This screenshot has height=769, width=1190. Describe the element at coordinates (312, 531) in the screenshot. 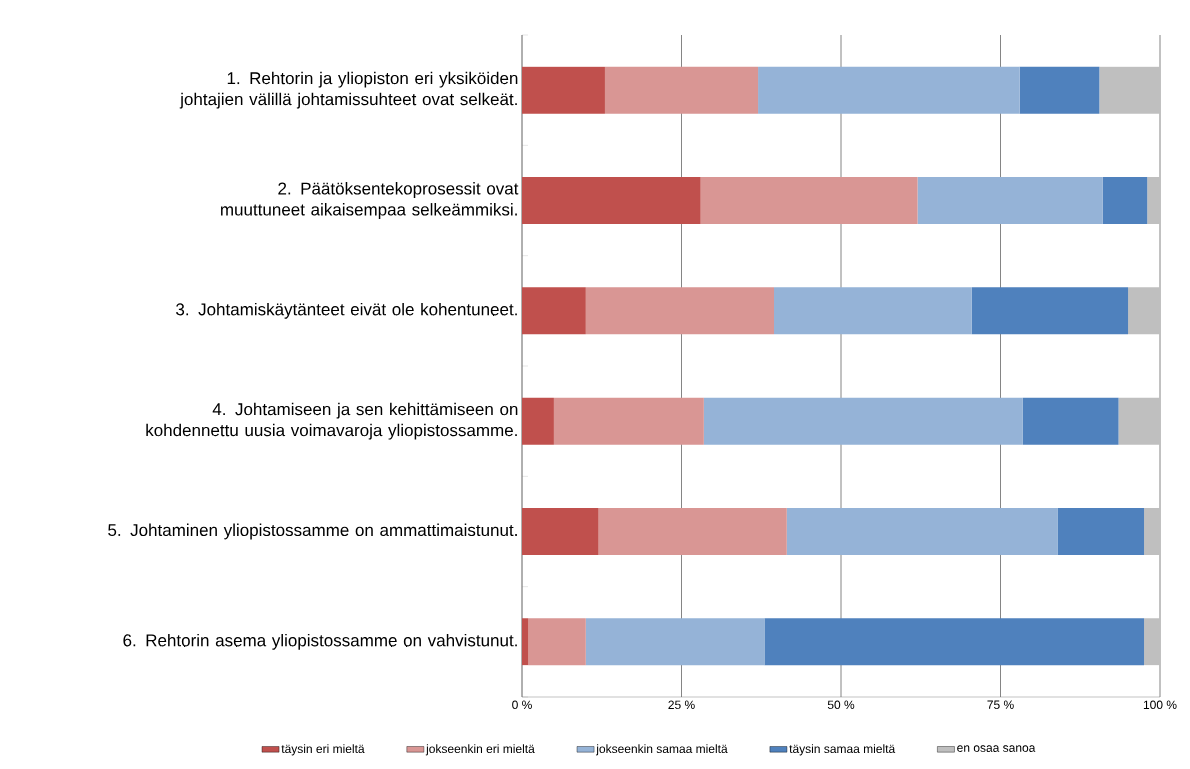

I see `y-tick-label: 5. Johtaminen yliopistossamme on ammattimaistunut.` at that location.